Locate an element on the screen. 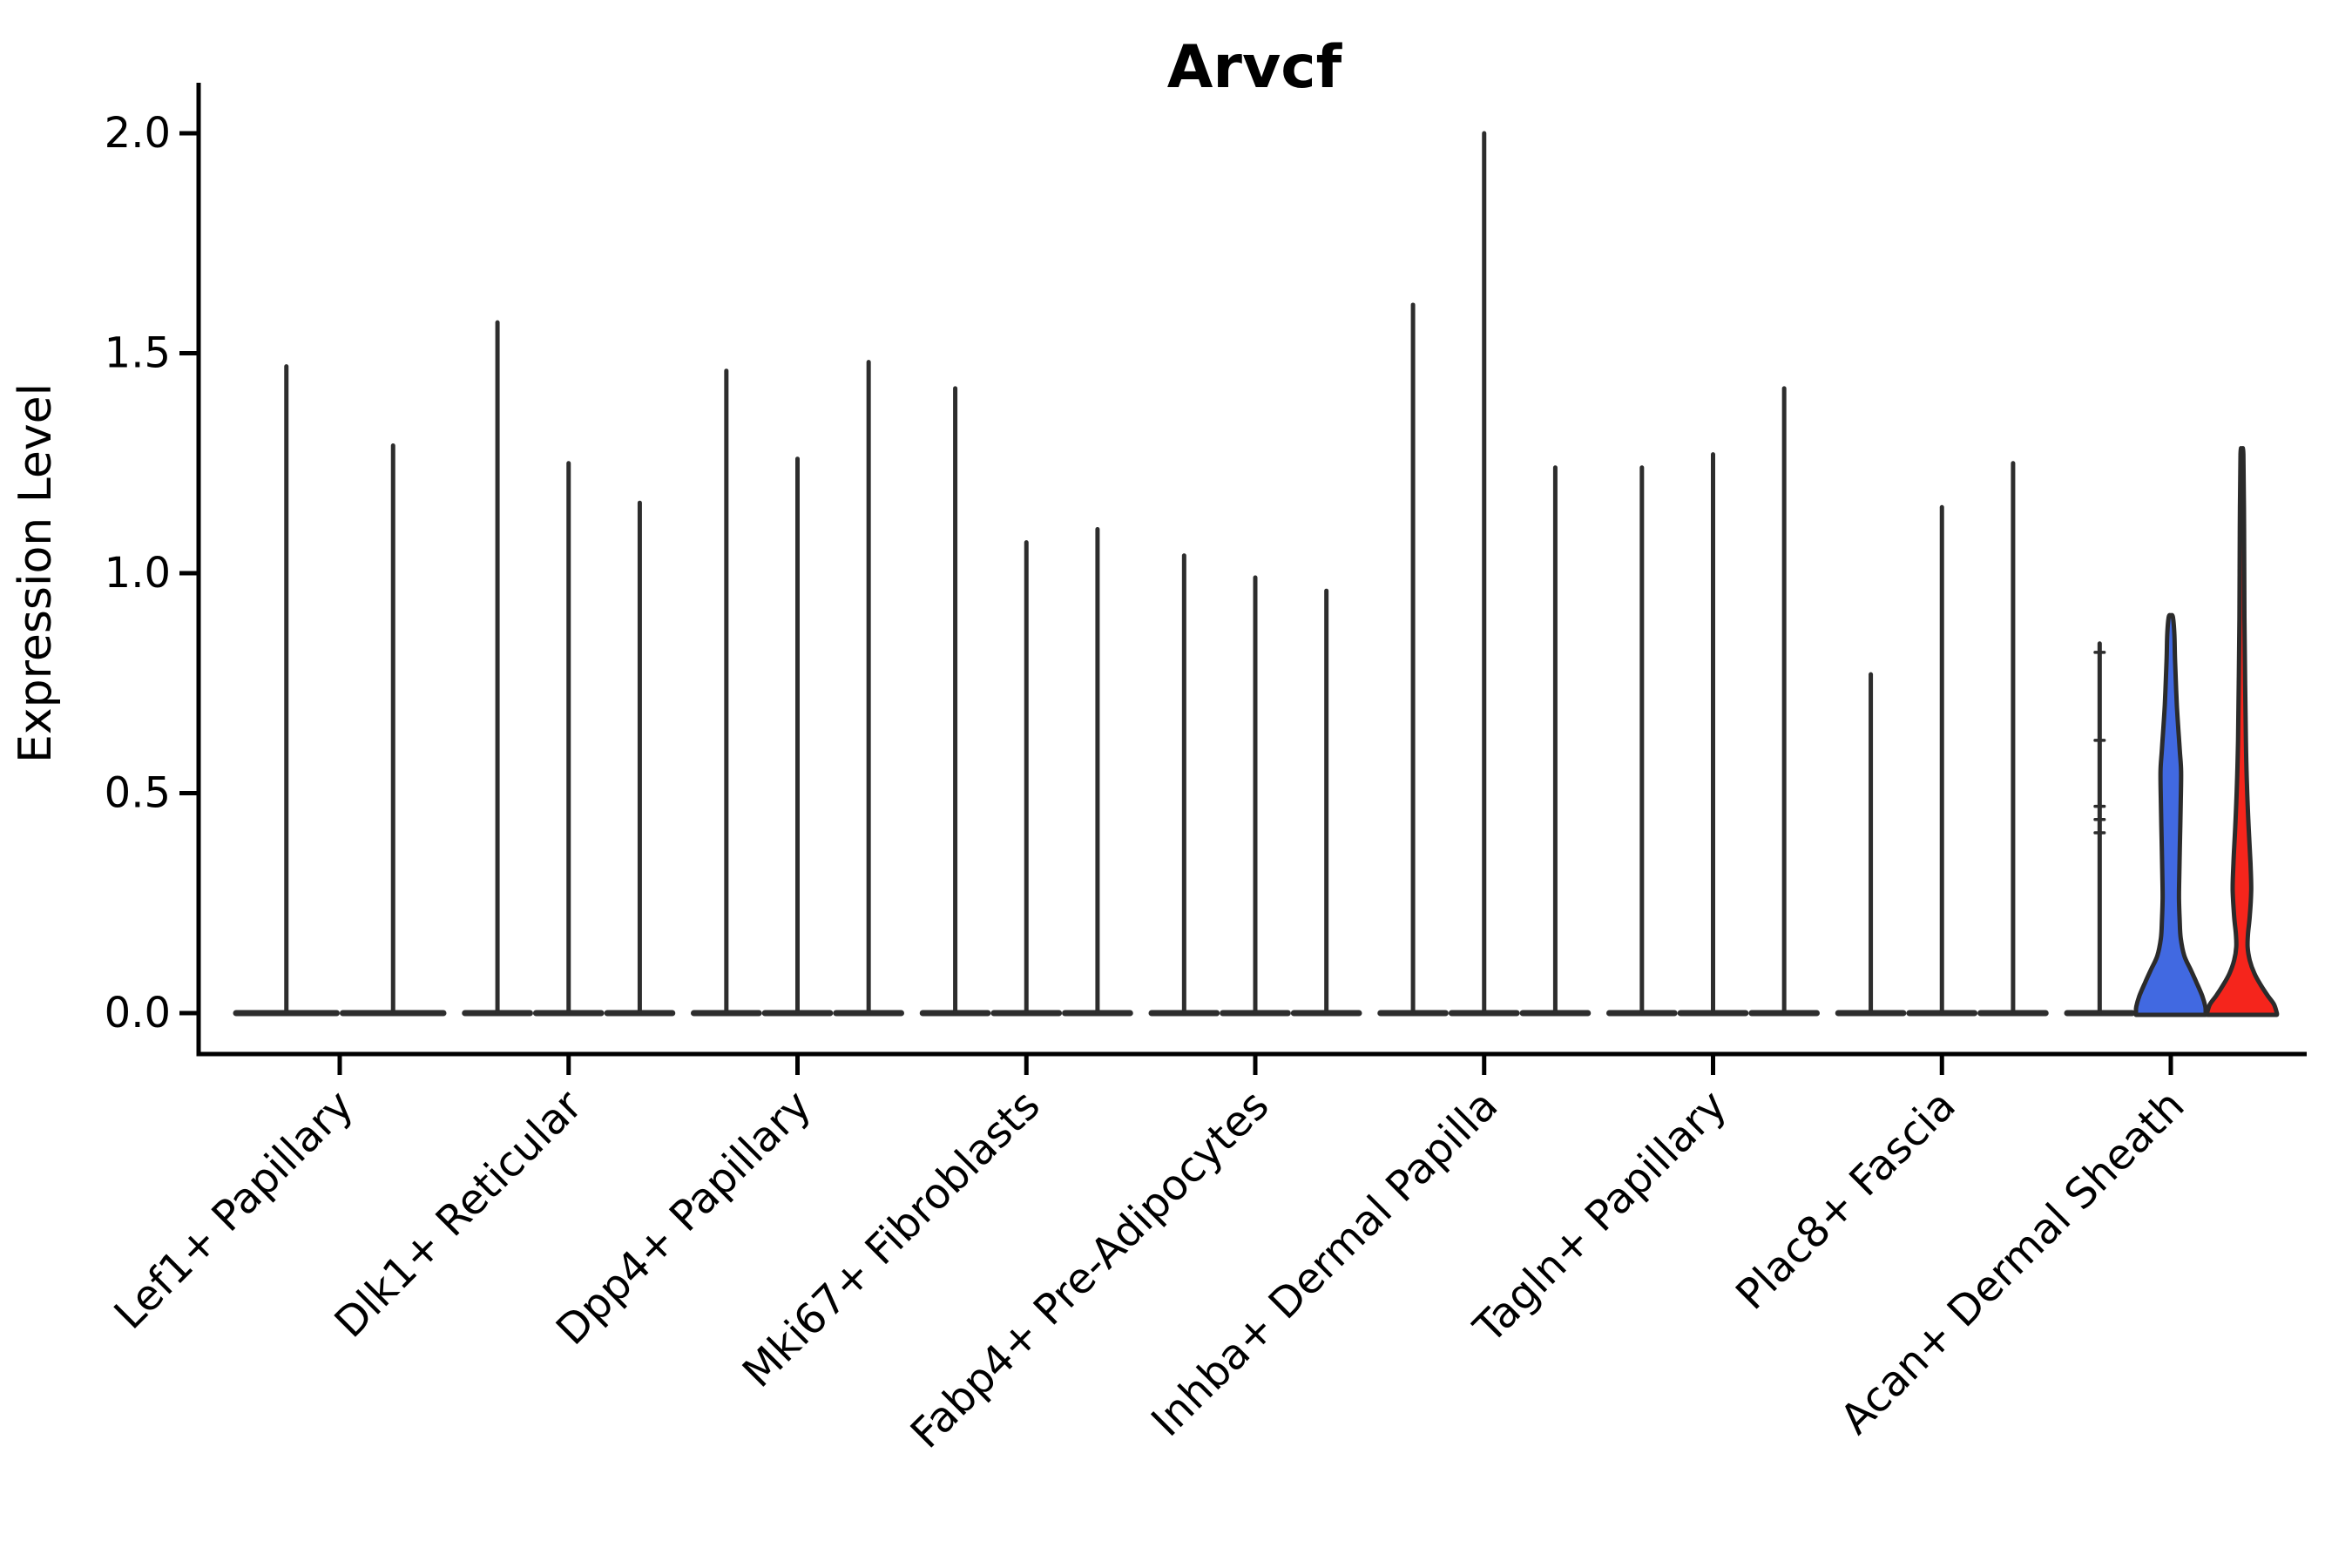 This screenshot has height=1568, width=2352. y-axis-ticks: 0.0 0.5 1.0 1.5 2.0 is located at coordinates (152, 573).